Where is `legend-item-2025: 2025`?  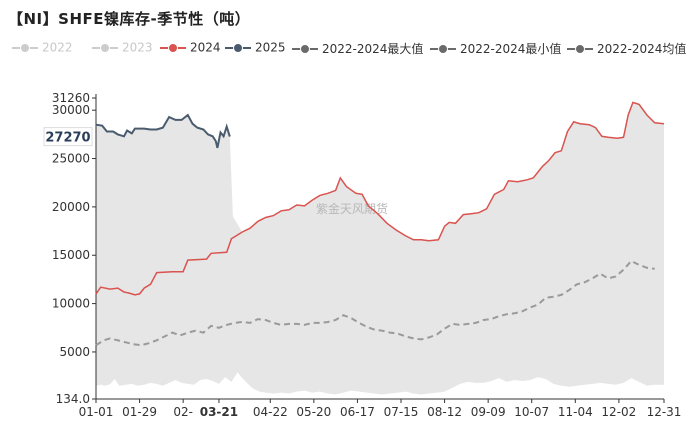 legend-item-2025: 2025 is located at coordinates (255, 49).